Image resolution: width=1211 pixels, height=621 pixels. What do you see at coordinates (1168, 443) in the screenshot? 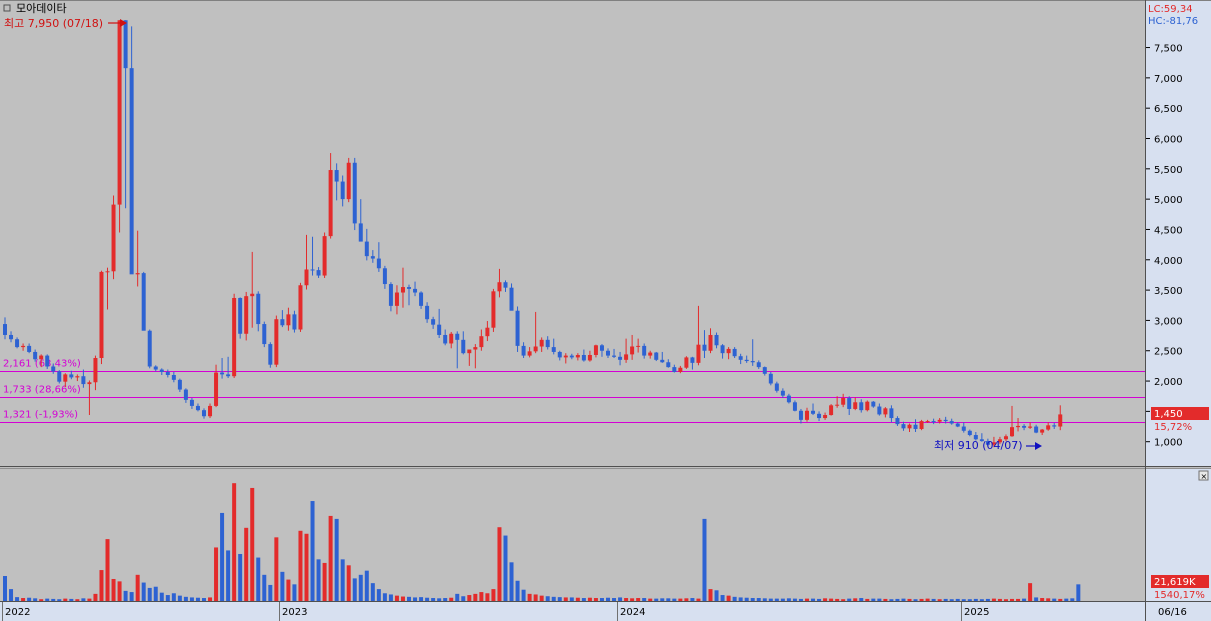
I see `y-tick-label: 1,000` at bounding box center [1168, 443].